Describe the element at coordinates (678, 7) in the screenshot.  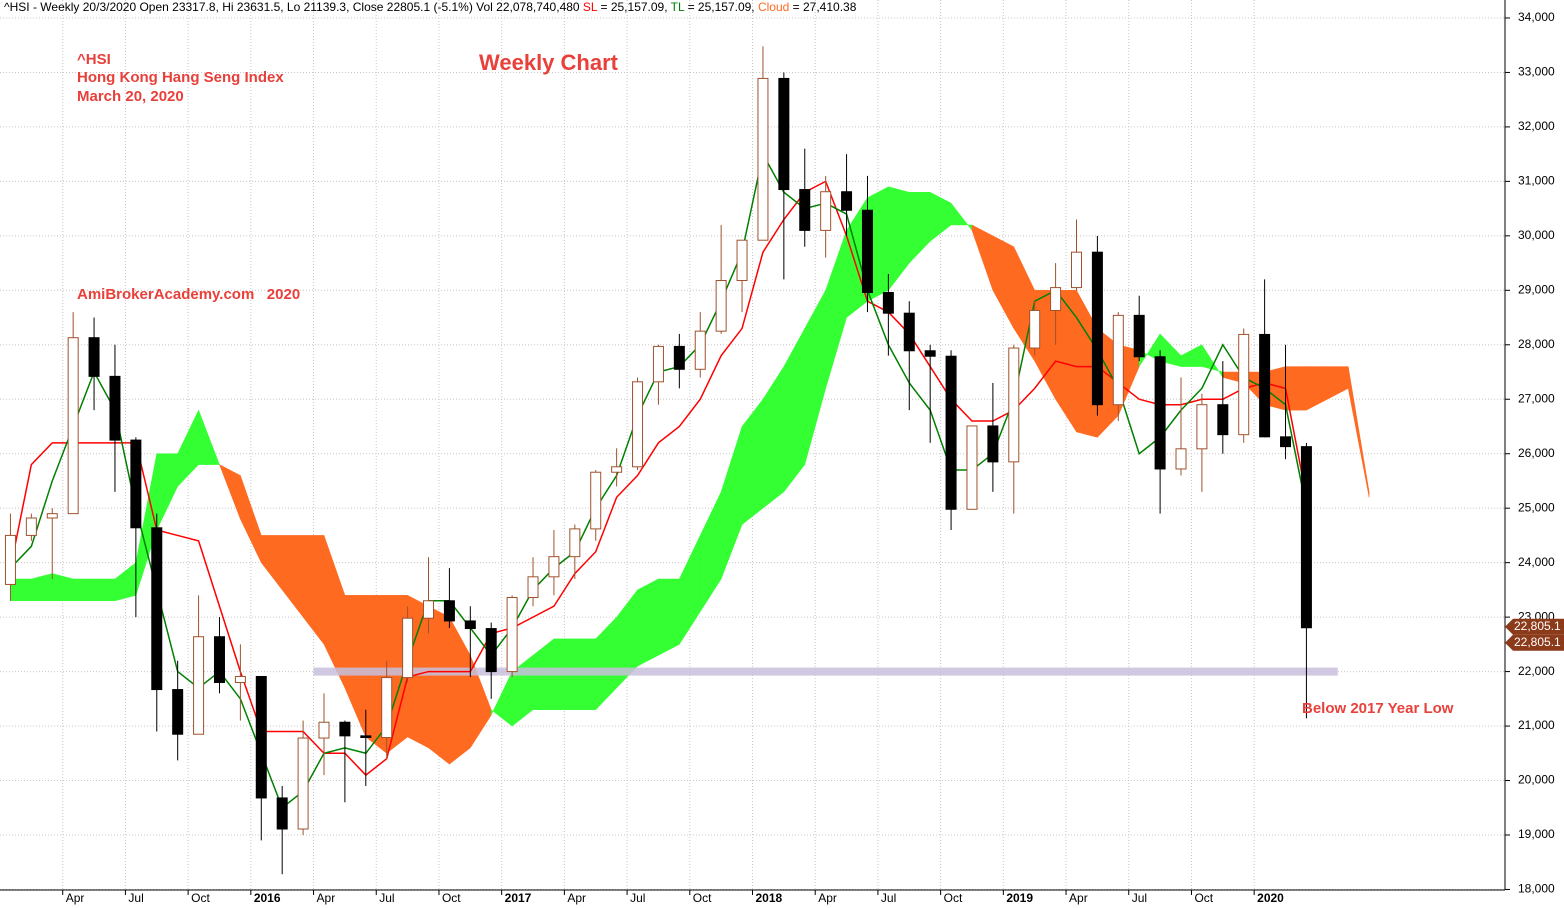
I see `header-part: TL` at that location.